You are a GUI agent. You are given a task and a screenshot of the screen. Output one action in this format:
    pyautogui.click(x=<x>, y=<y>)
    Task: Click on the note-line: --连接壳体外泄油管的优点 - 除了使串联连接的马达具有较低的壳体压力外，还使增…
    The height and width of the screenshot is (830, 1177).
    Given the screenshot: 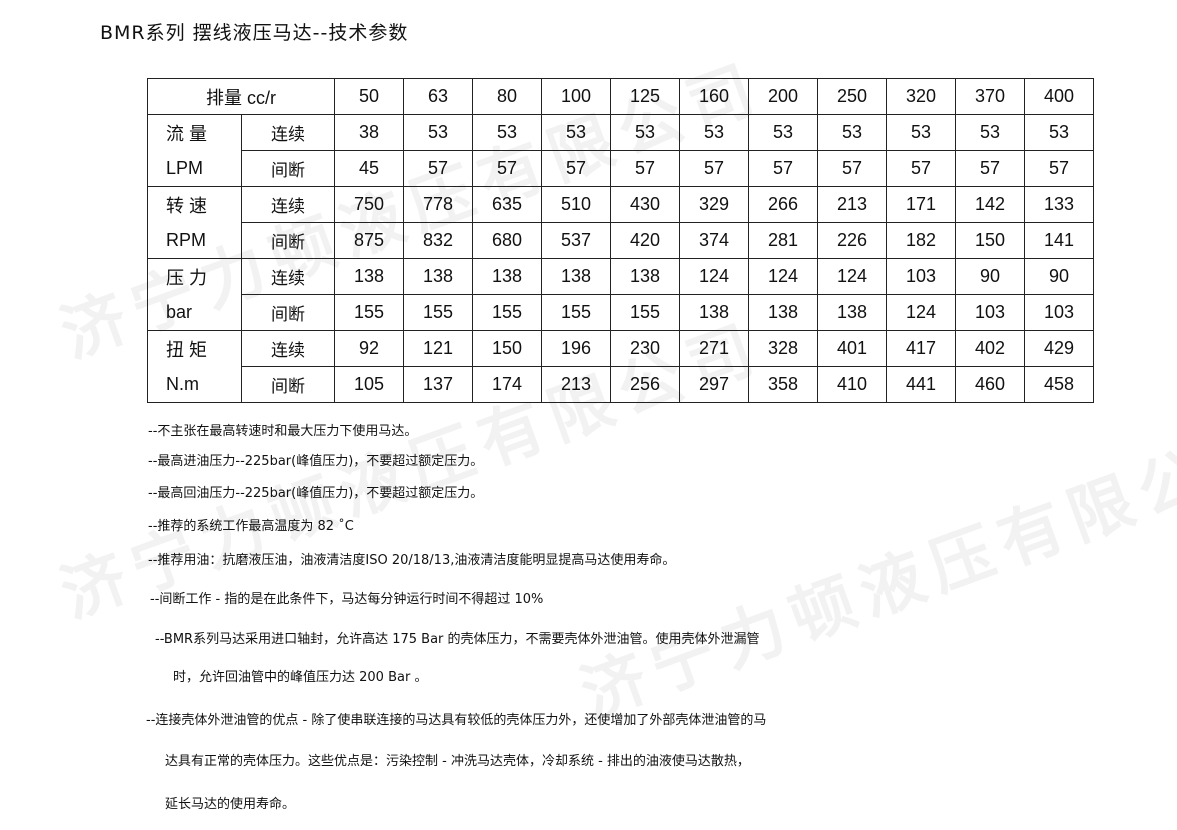 What is the action you would take?
    pyautogui.click(x=456, y=720)
    